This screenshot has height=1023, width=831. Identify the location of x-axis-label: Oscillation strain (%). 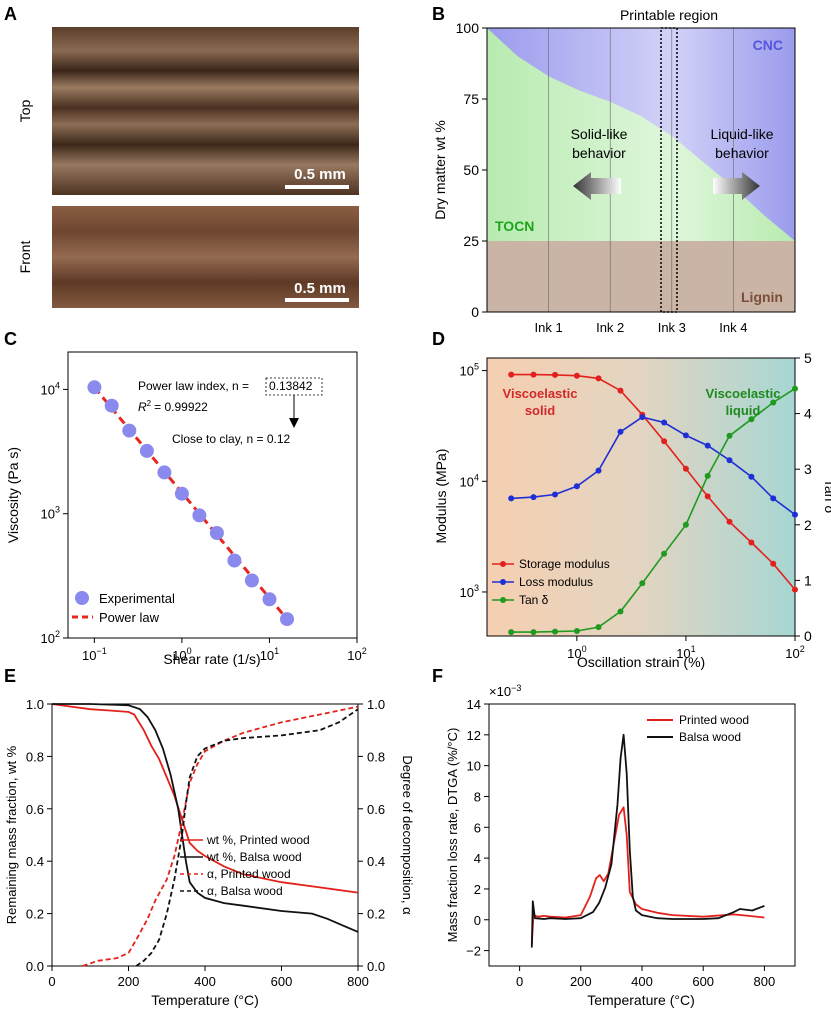
(641, 662).